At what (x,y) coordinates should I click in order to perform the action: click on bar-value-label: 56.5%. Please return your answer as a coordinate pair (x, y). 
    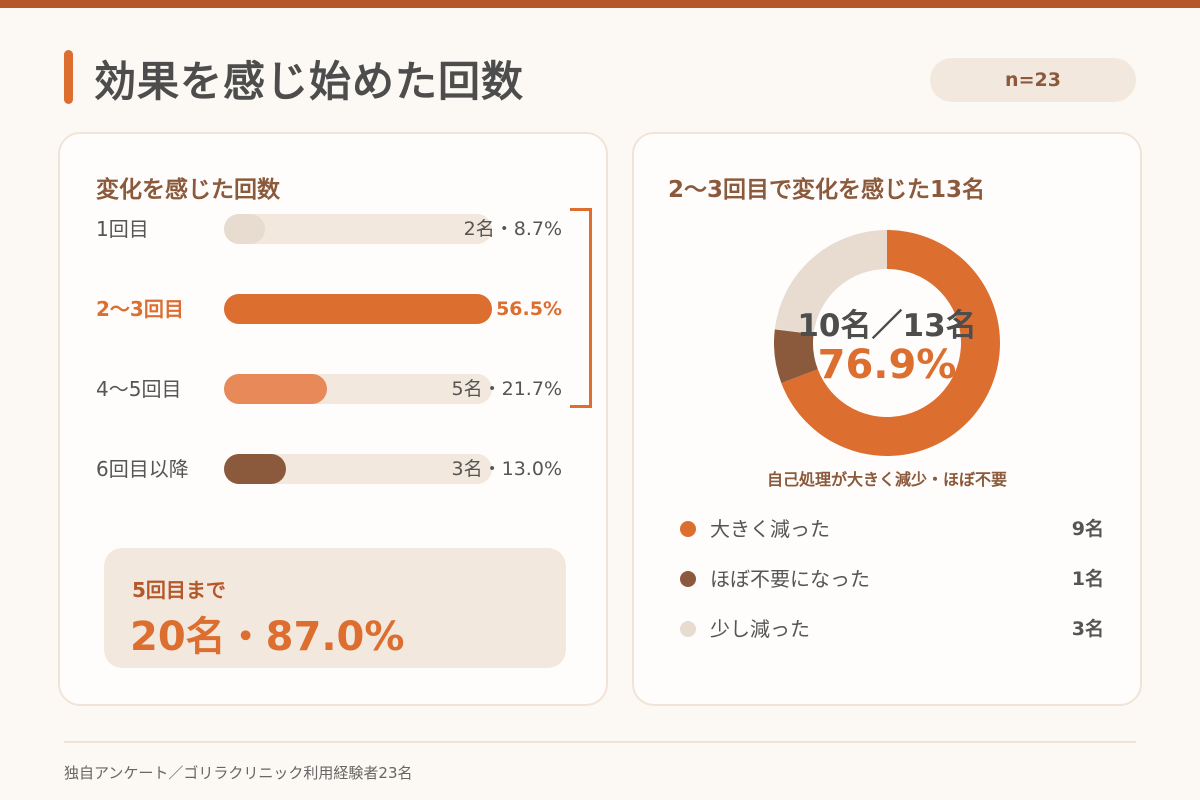
    Looking at the image, I should click on (529, 309).